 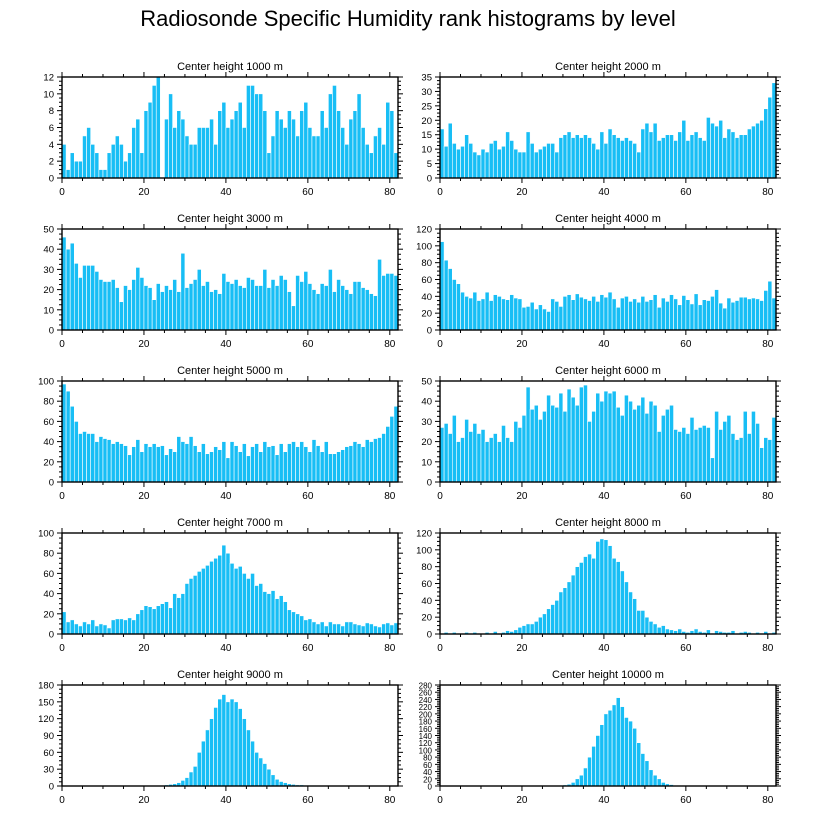 What do you see at coordinates (51, 128) in the screenshot?
I see `y-tick-label: 6` at bounding box center [51, 128].